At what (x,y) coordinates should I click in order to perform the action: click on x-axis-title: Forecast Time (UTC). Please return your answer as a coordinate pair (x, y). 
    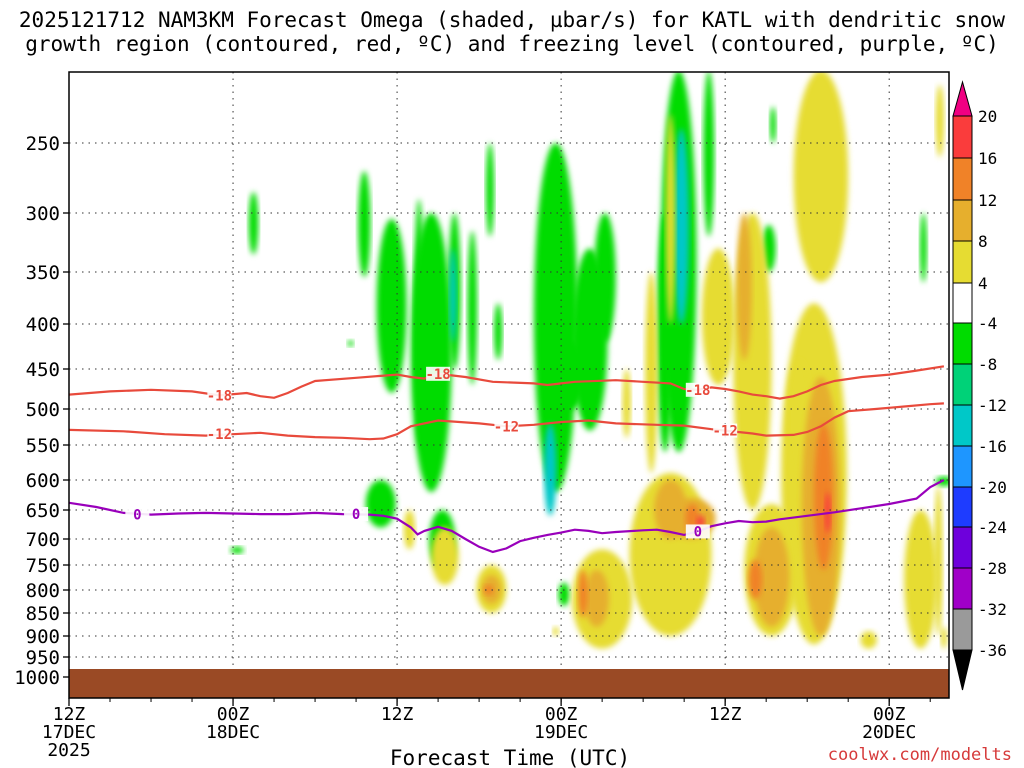
    Looking at the image, I should click on (510, 757).